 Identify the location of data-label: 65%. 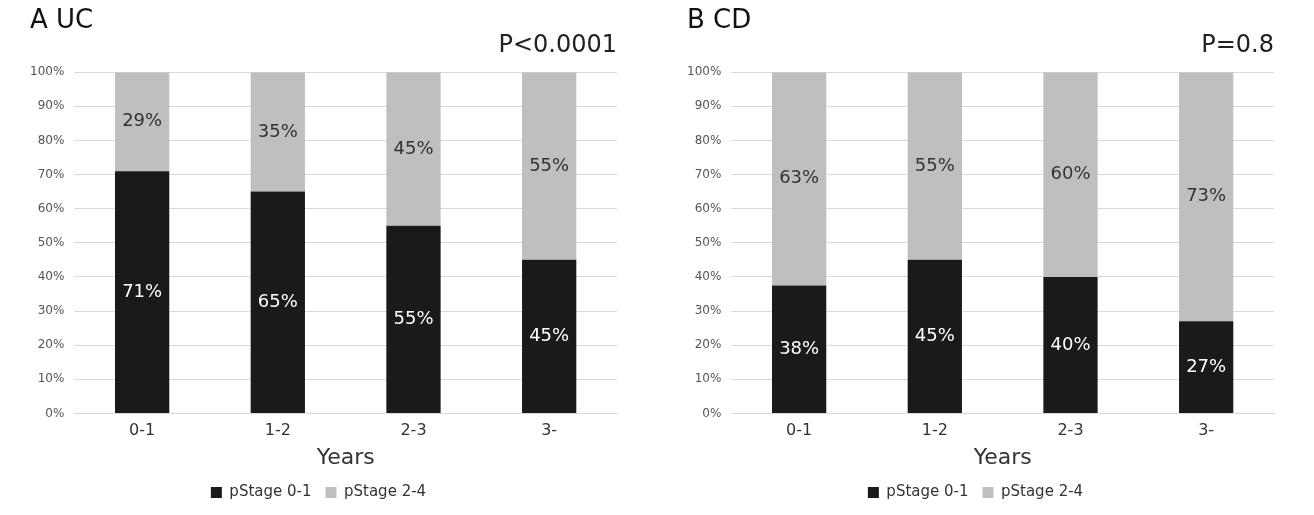
(277, 300).